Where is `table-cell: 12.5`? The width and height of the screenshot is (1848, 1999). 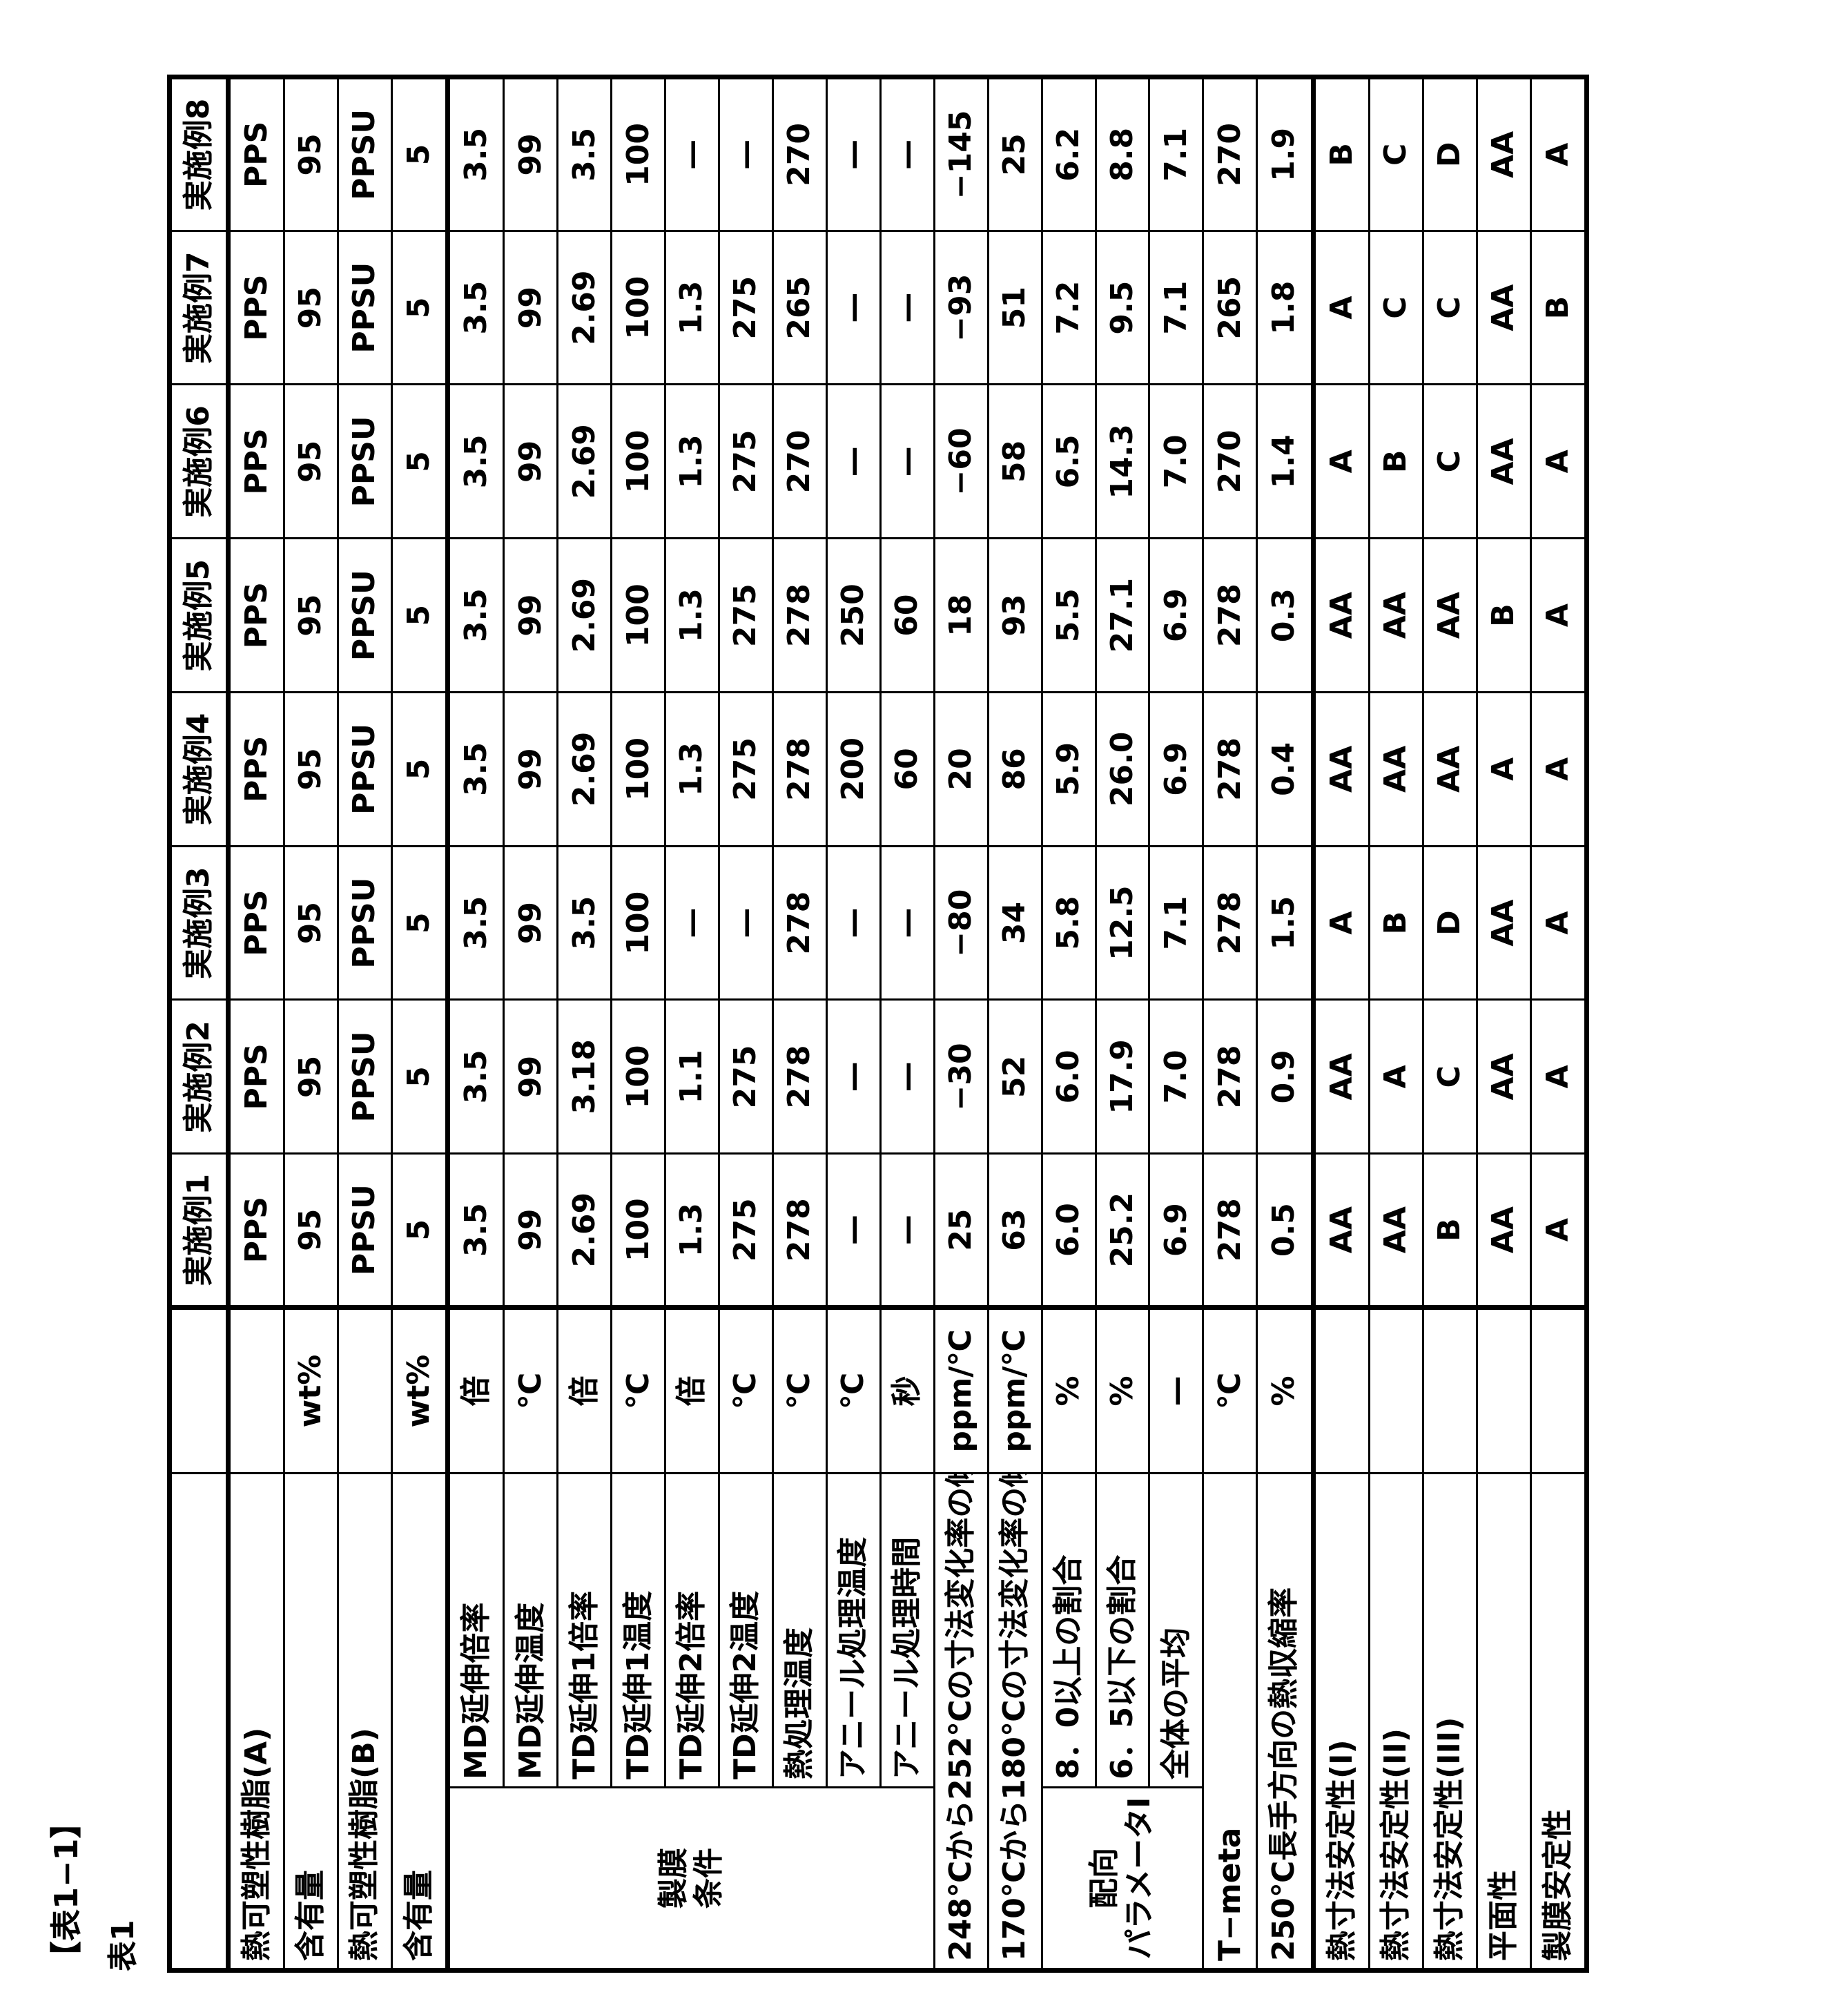 table-cell: 12.5 is located at coordinates (1123, 923).